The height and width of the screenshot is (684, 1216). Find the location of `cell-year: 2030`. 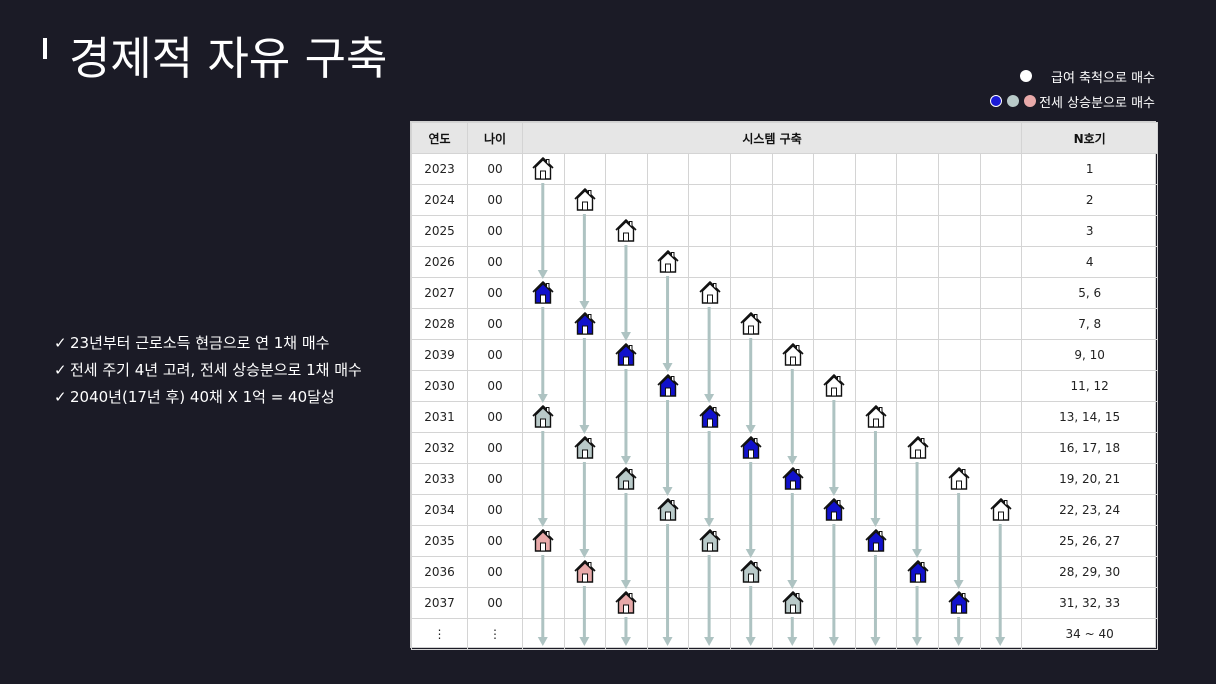

cell-year: 2030 is located at coordinates (439, 386).